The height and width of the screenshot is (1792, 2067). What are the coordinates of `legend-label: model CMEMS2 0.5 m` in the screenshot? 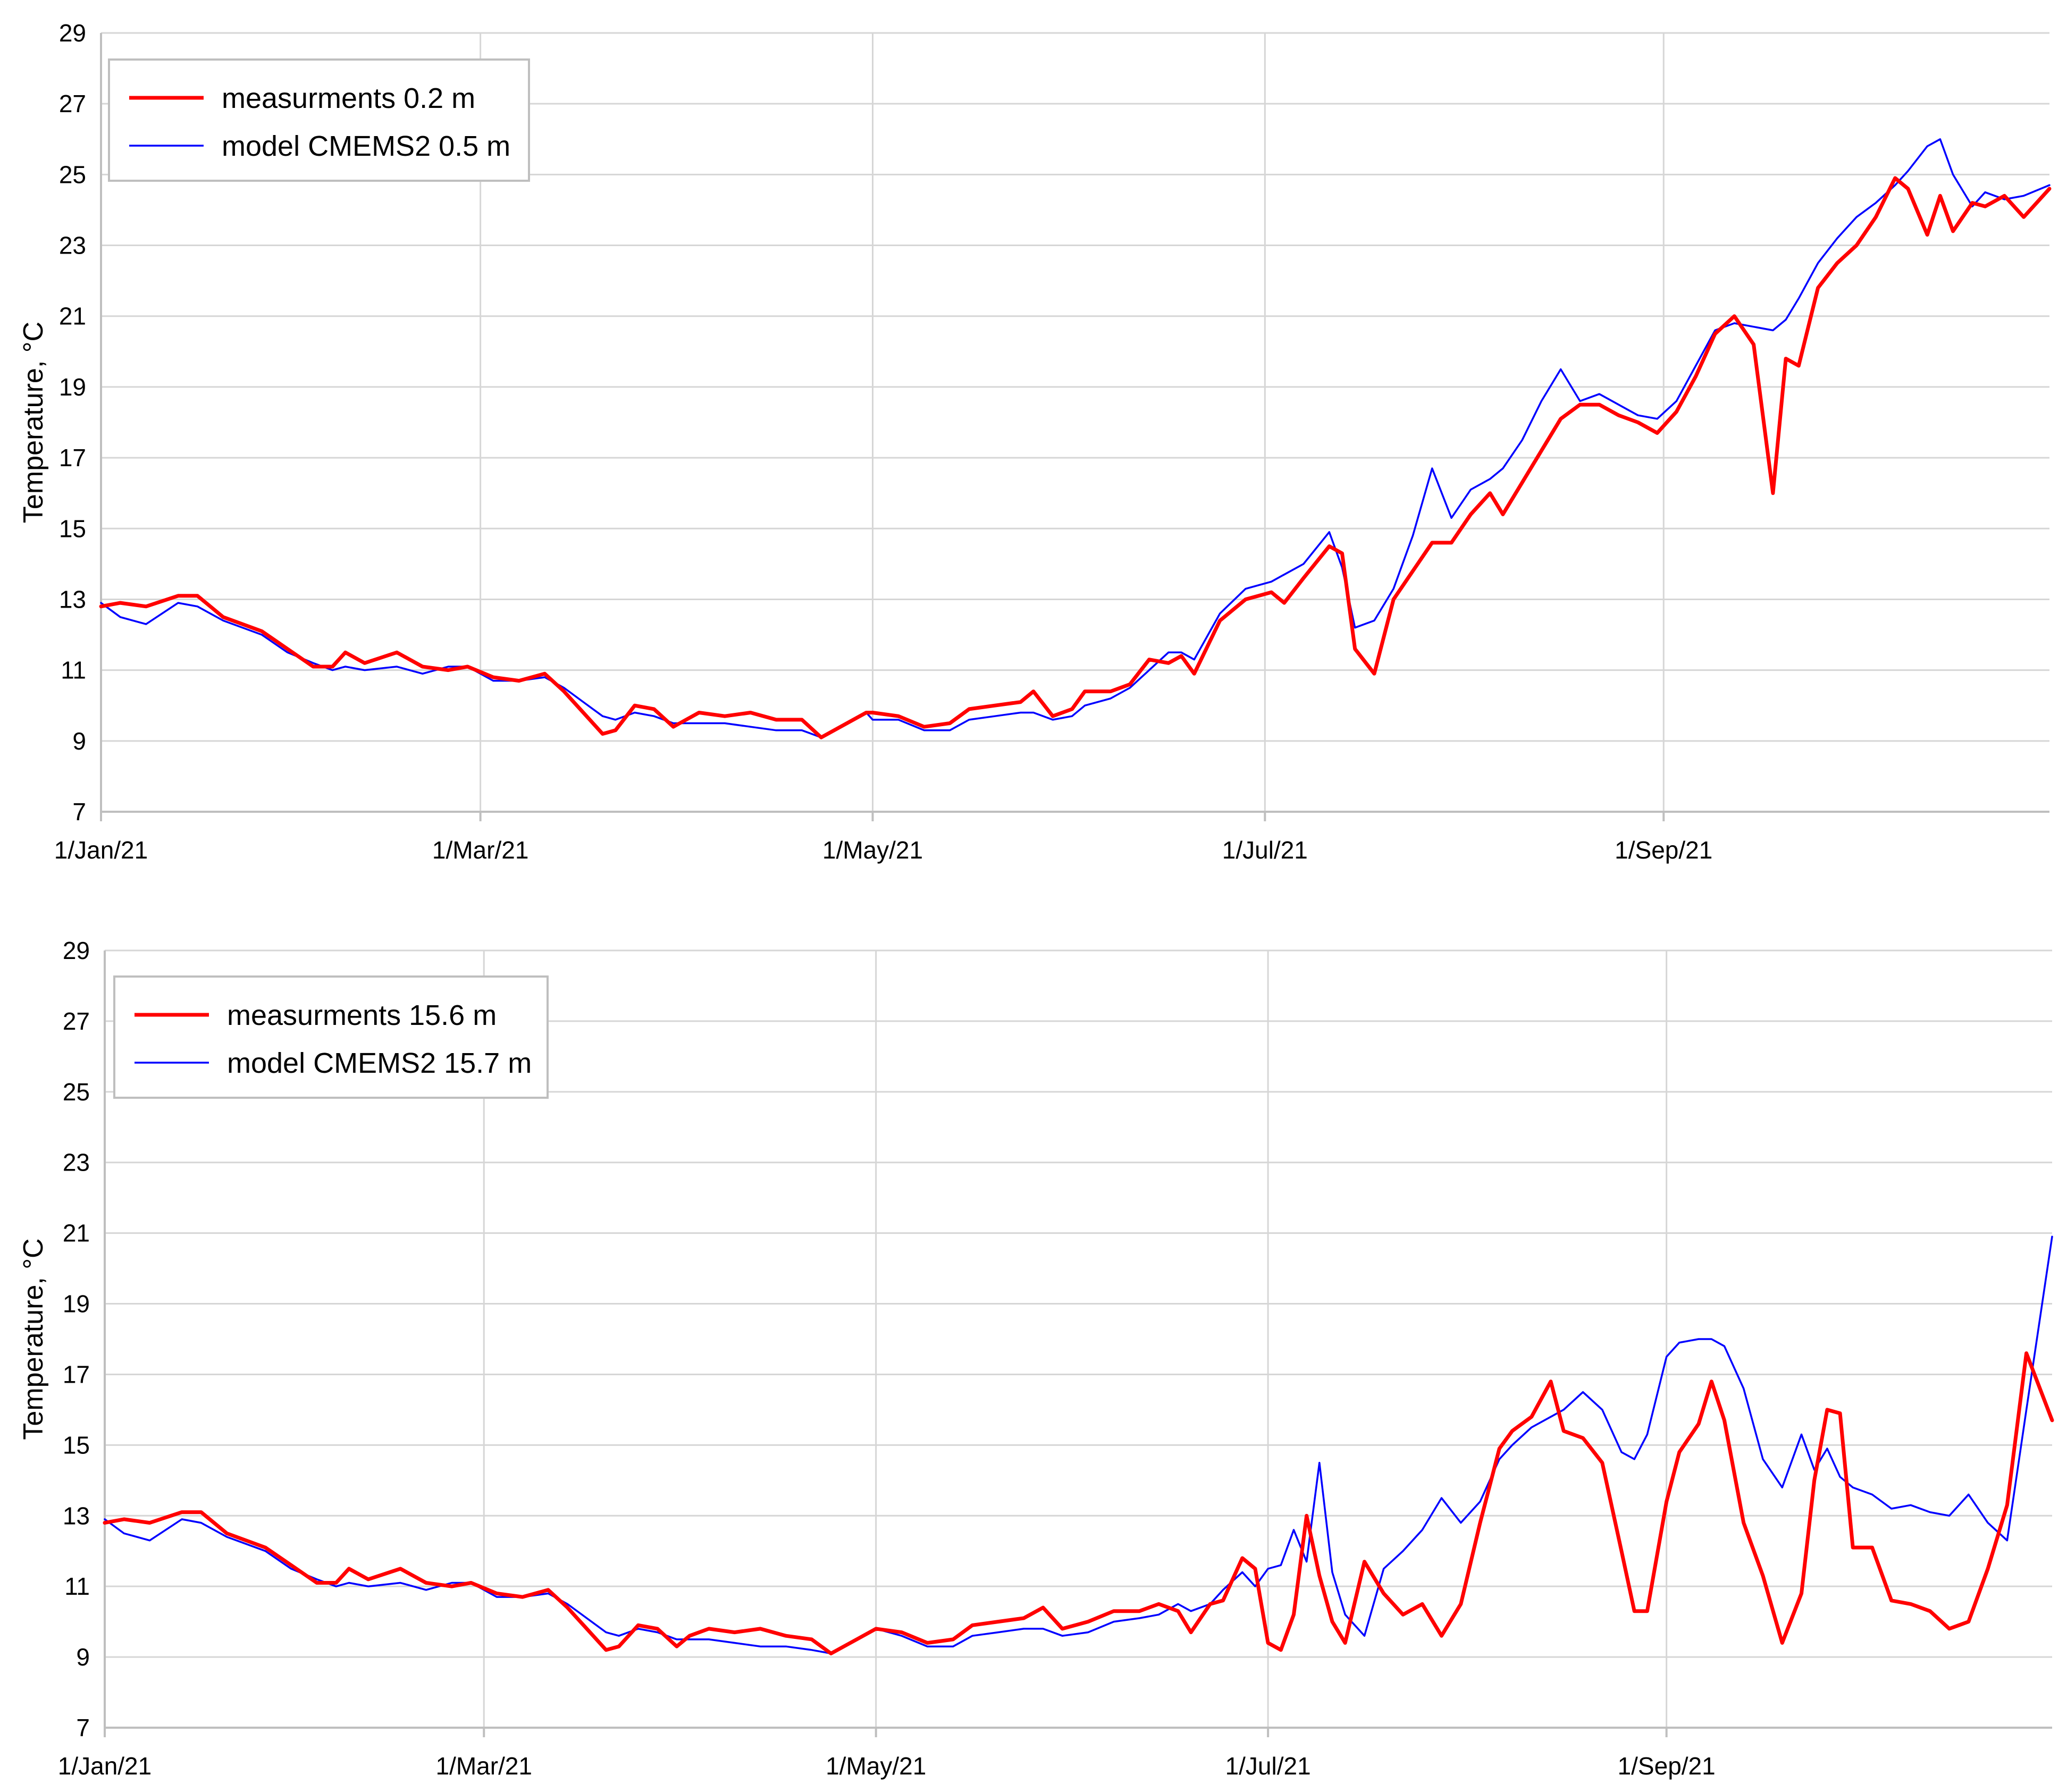 It's located at (366, 146).